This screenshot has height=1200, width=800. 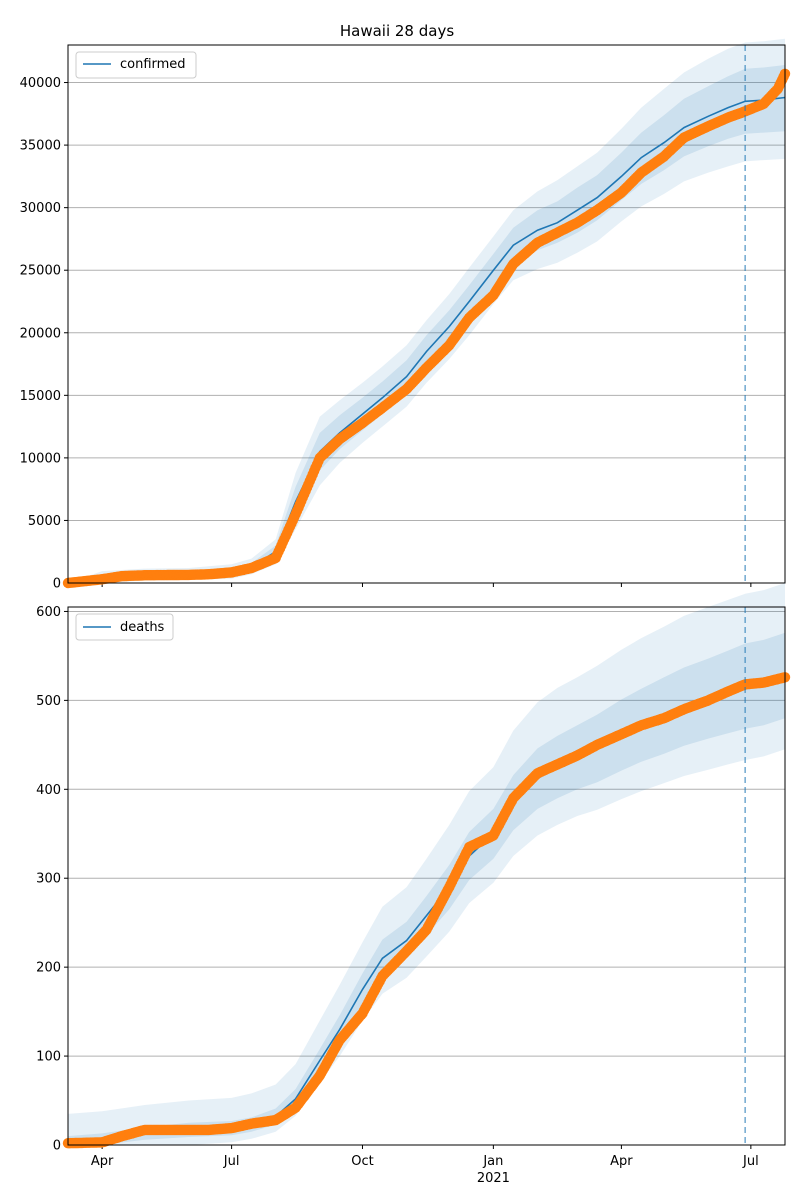 I want to click on y-tick-label: 20000, so click(x=40, y=333).